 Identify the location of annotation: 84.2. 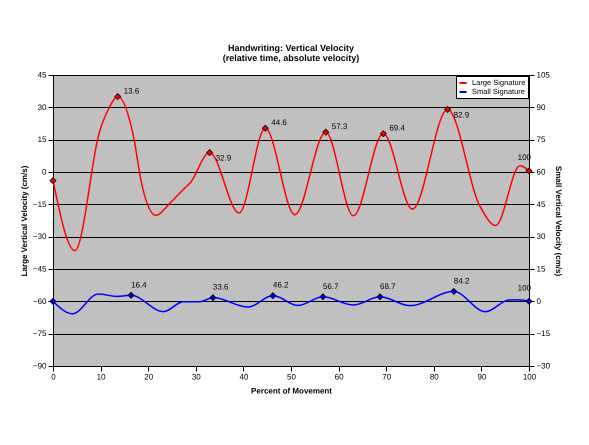
(462, 281).